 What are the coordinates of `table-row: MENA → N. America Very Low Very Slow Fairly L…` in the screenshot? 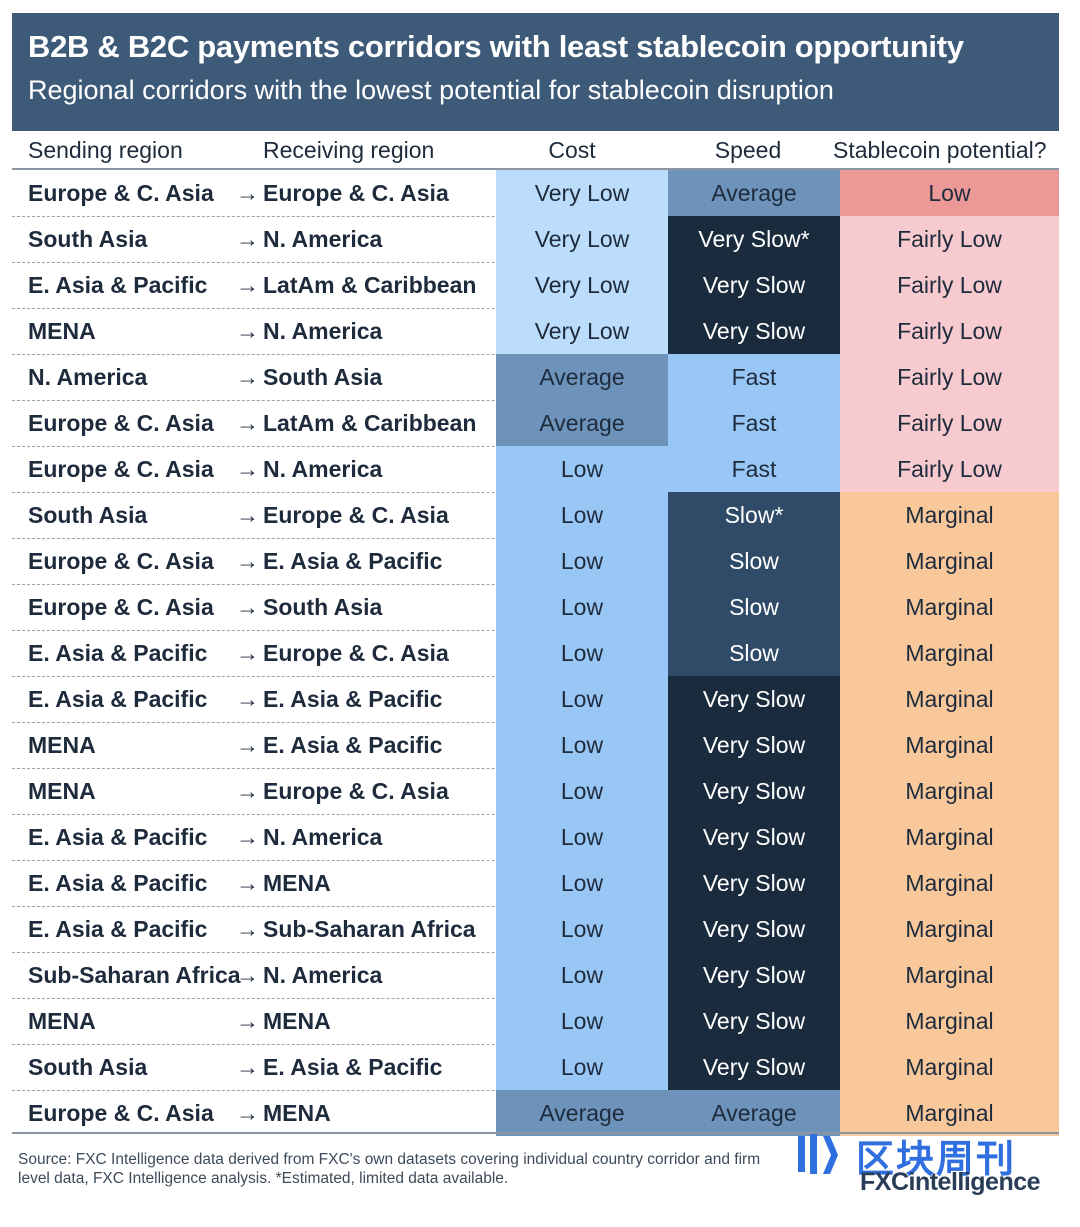 It's located at (535, 331).